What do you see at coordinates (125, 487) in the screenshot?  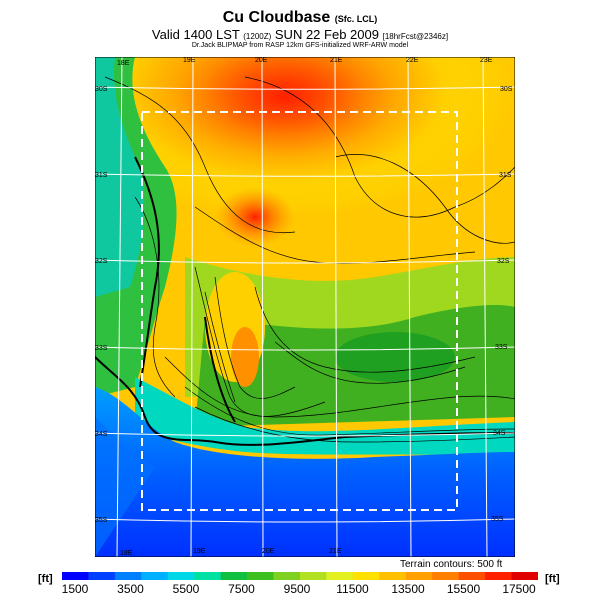 I see `ocean-west` at bounding box center [125, 487].